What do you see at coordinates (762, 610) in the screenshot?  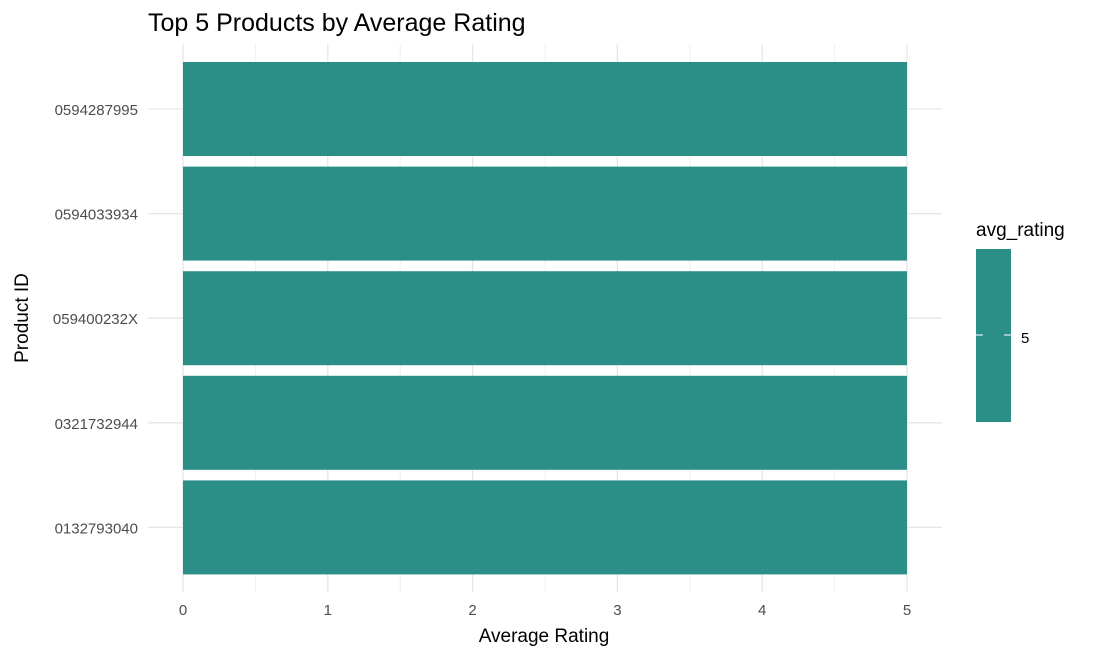 I see `x-tick-label: 4` at bounding box center [762, 610].